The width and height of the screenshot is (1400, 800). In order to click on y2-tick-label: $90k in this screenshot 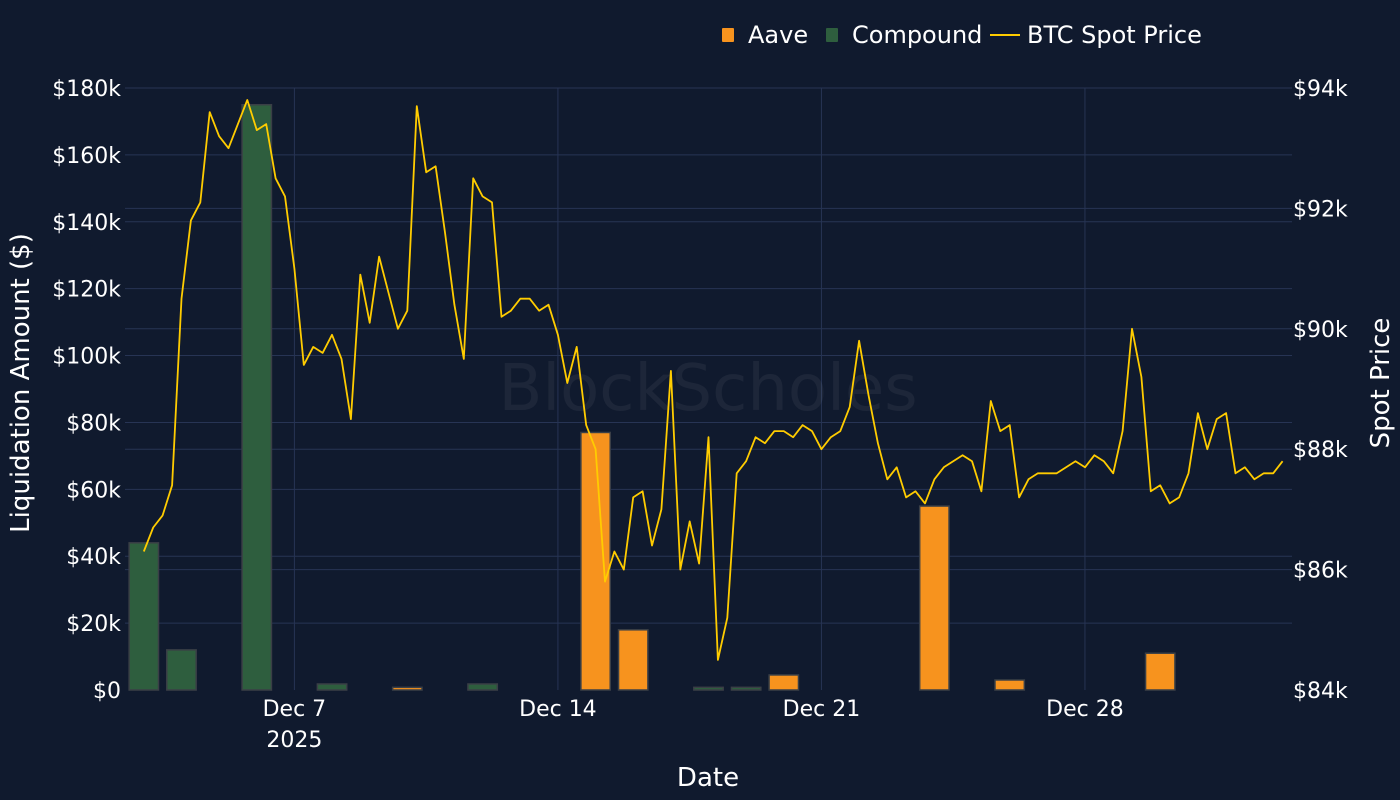, I will do `click(1320, 330)`.